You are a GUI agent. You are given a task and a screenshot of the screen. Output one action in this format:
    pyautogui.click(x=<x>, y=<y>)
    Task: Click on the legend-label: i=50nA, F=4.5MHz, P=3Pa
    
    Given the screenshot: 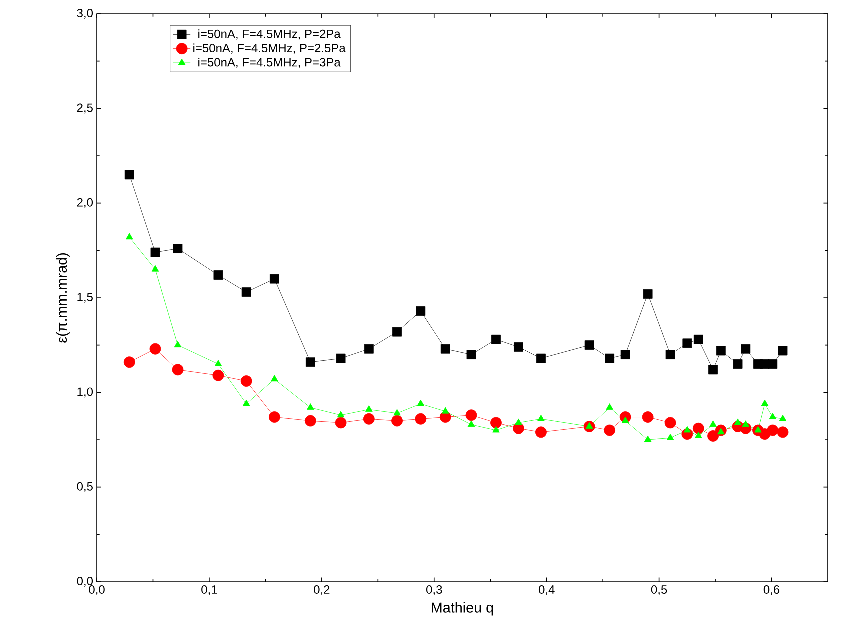 What is the action you would take?
    pyautogui.click(x=269, y=63)
    